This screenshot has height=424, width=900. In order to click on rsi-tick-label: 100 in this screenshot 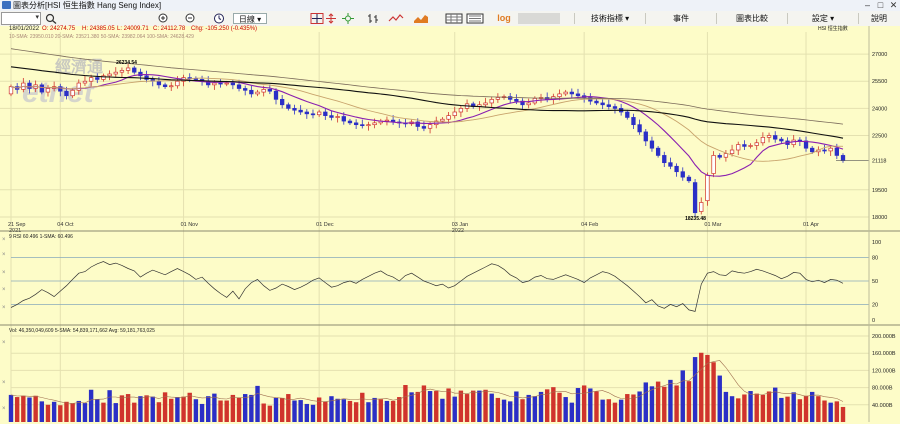, I will do `click(876, 243)`.